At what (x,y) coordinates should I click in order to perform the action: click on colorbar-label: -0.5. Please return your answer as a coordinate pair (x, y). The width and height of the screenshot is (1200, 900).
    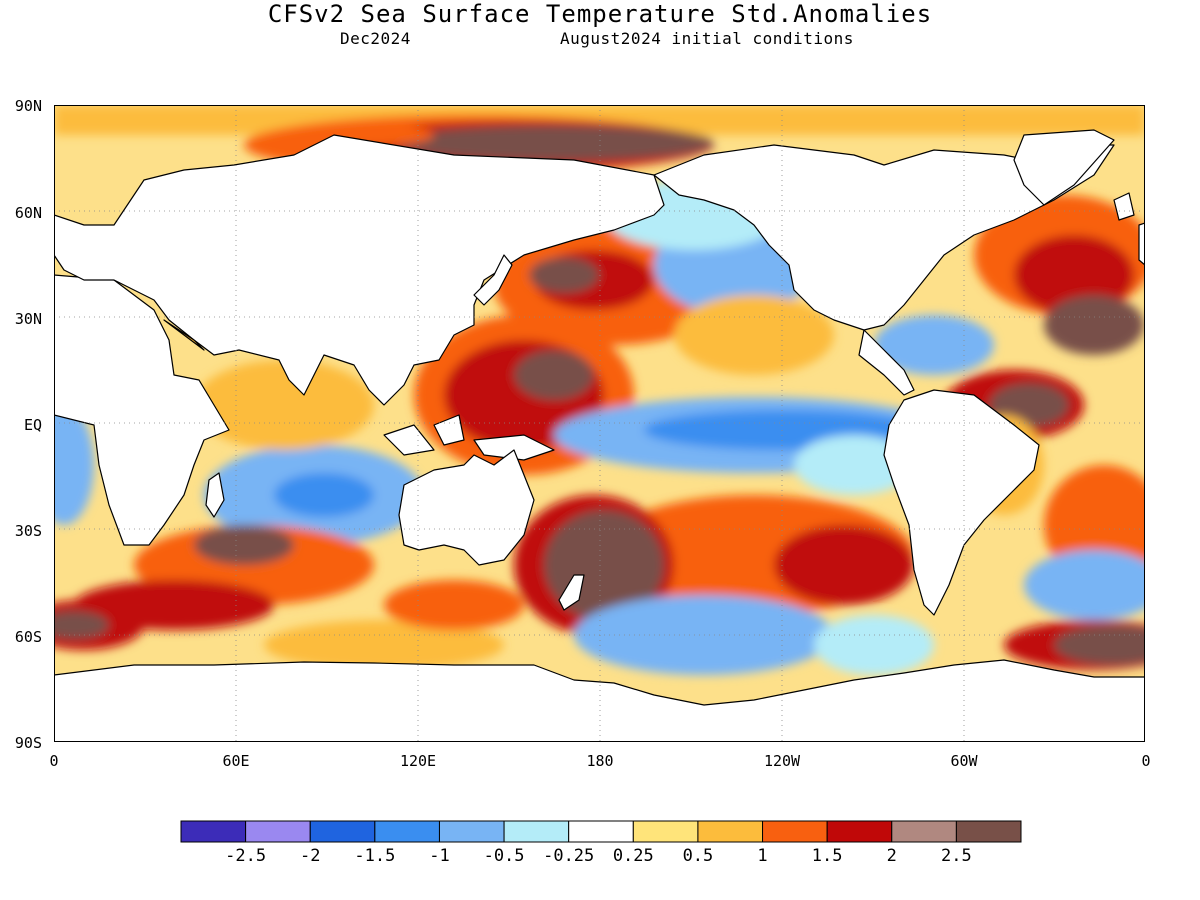
    Looking at the image, I should click on (504, 856).